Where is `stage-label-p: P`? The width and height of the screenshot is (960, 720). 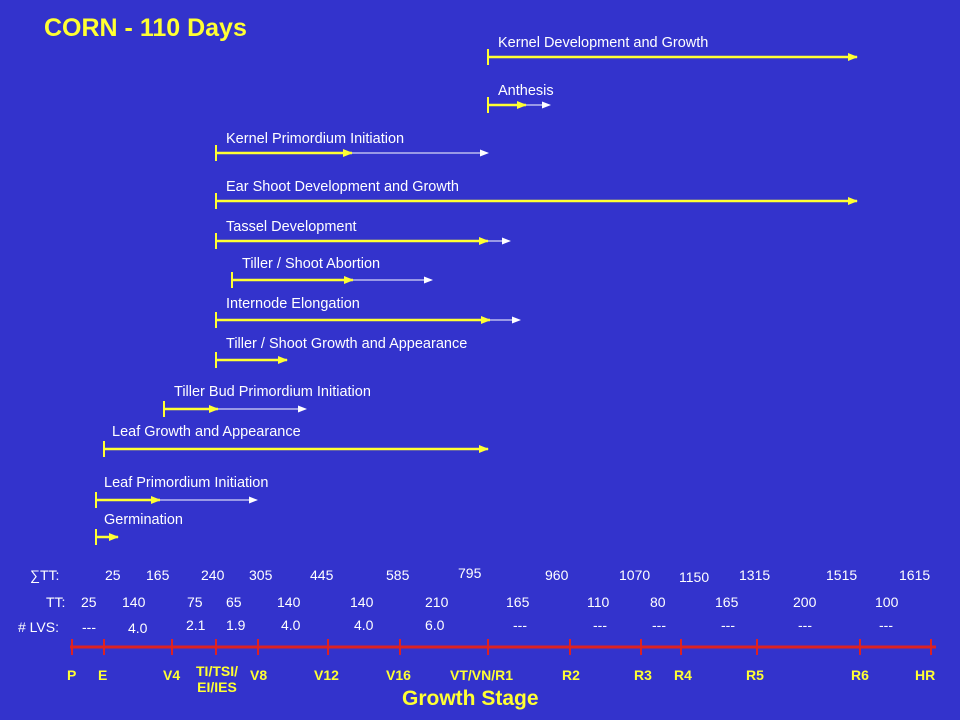
stage-label-p: P is located at coordinates (72, 675).